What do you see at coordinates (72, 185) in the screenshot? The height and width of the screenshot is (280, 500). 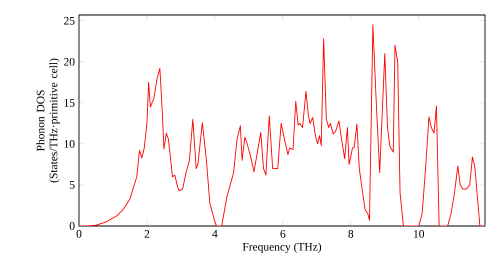 I see `y-tick-label: 5` at bounding box center [72, 185].